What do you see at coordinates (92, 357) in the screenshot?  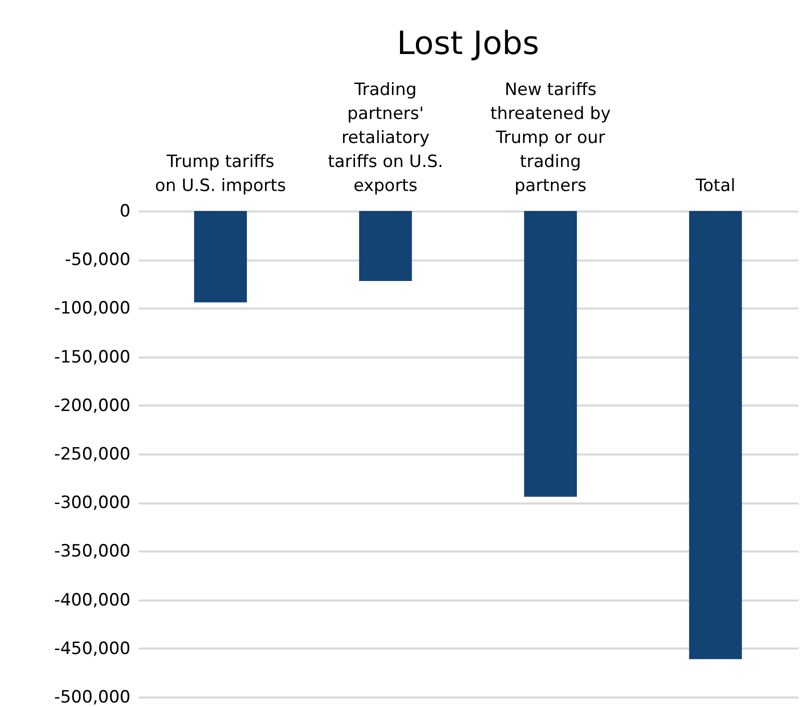 I see `y-tick-label: -150,000` at bounding box center [92, 357].